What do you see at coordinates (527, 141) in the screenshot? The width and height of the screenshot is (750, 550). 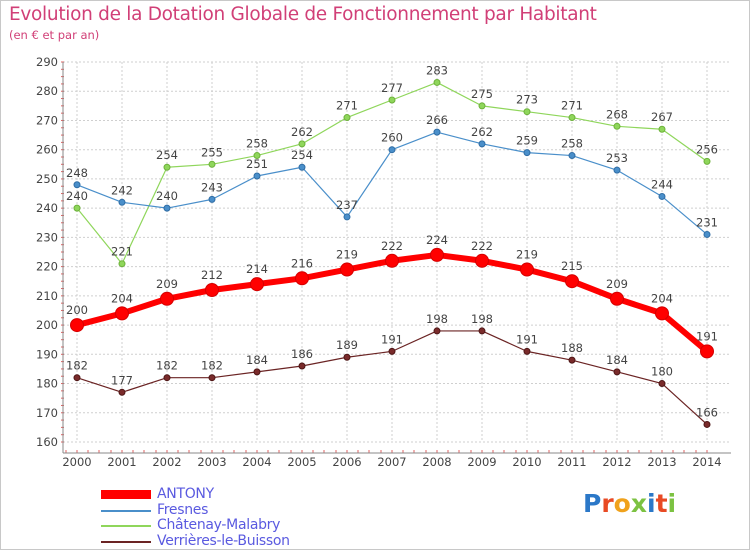 I see `data-label: 259` at bounding box center [527, 141].